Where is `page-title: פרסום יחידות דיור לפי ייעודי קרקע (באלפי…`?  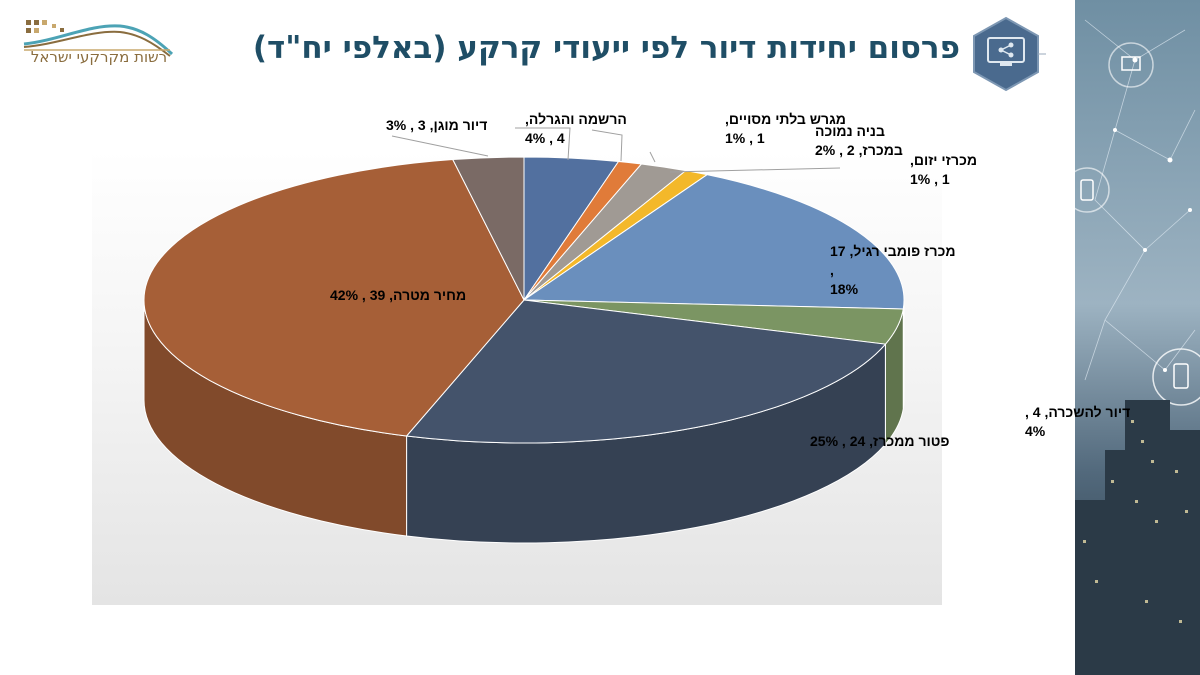 page-title: פרסום יחידות דיור לפי ייעודי קרקע (באלפי… is located at coordinates (606, 48).